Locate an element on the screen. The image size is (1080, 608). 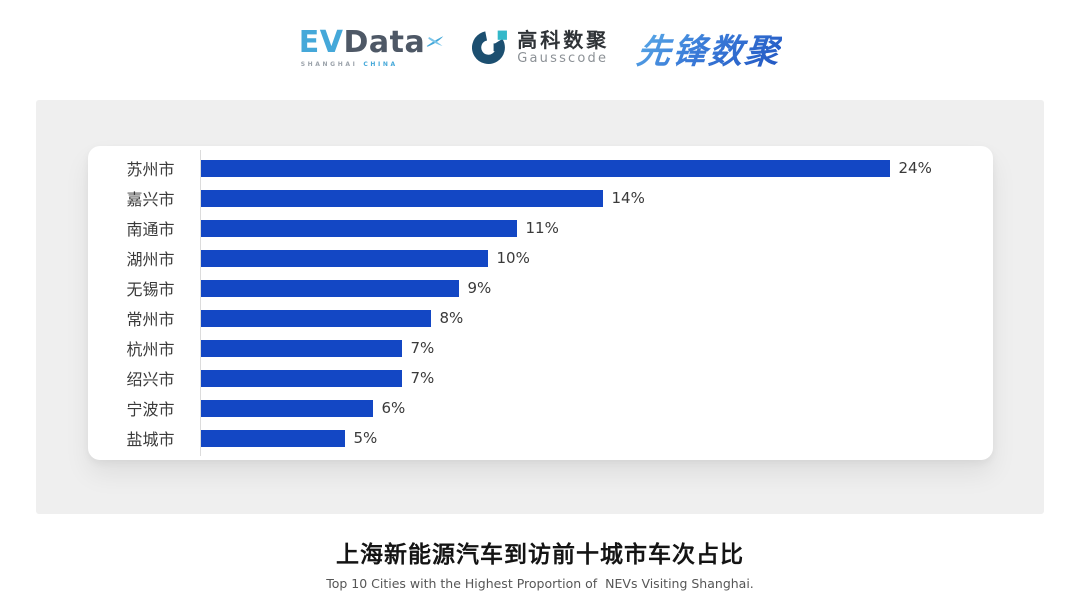
chart-row: 常州市 8% is located at coordinates (540, 318).